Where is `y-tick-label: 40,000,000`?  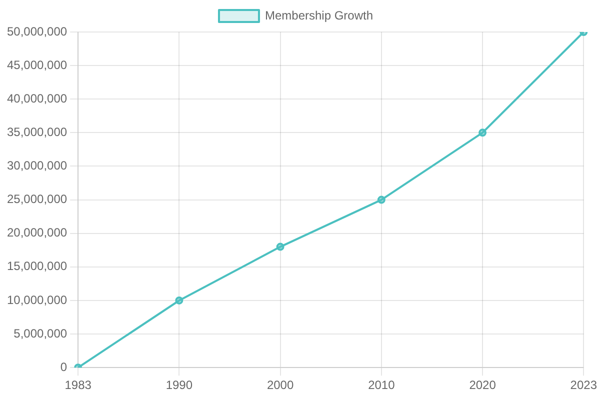 y-tick-label: 40,000,000 is located at coordinates (37, 98).